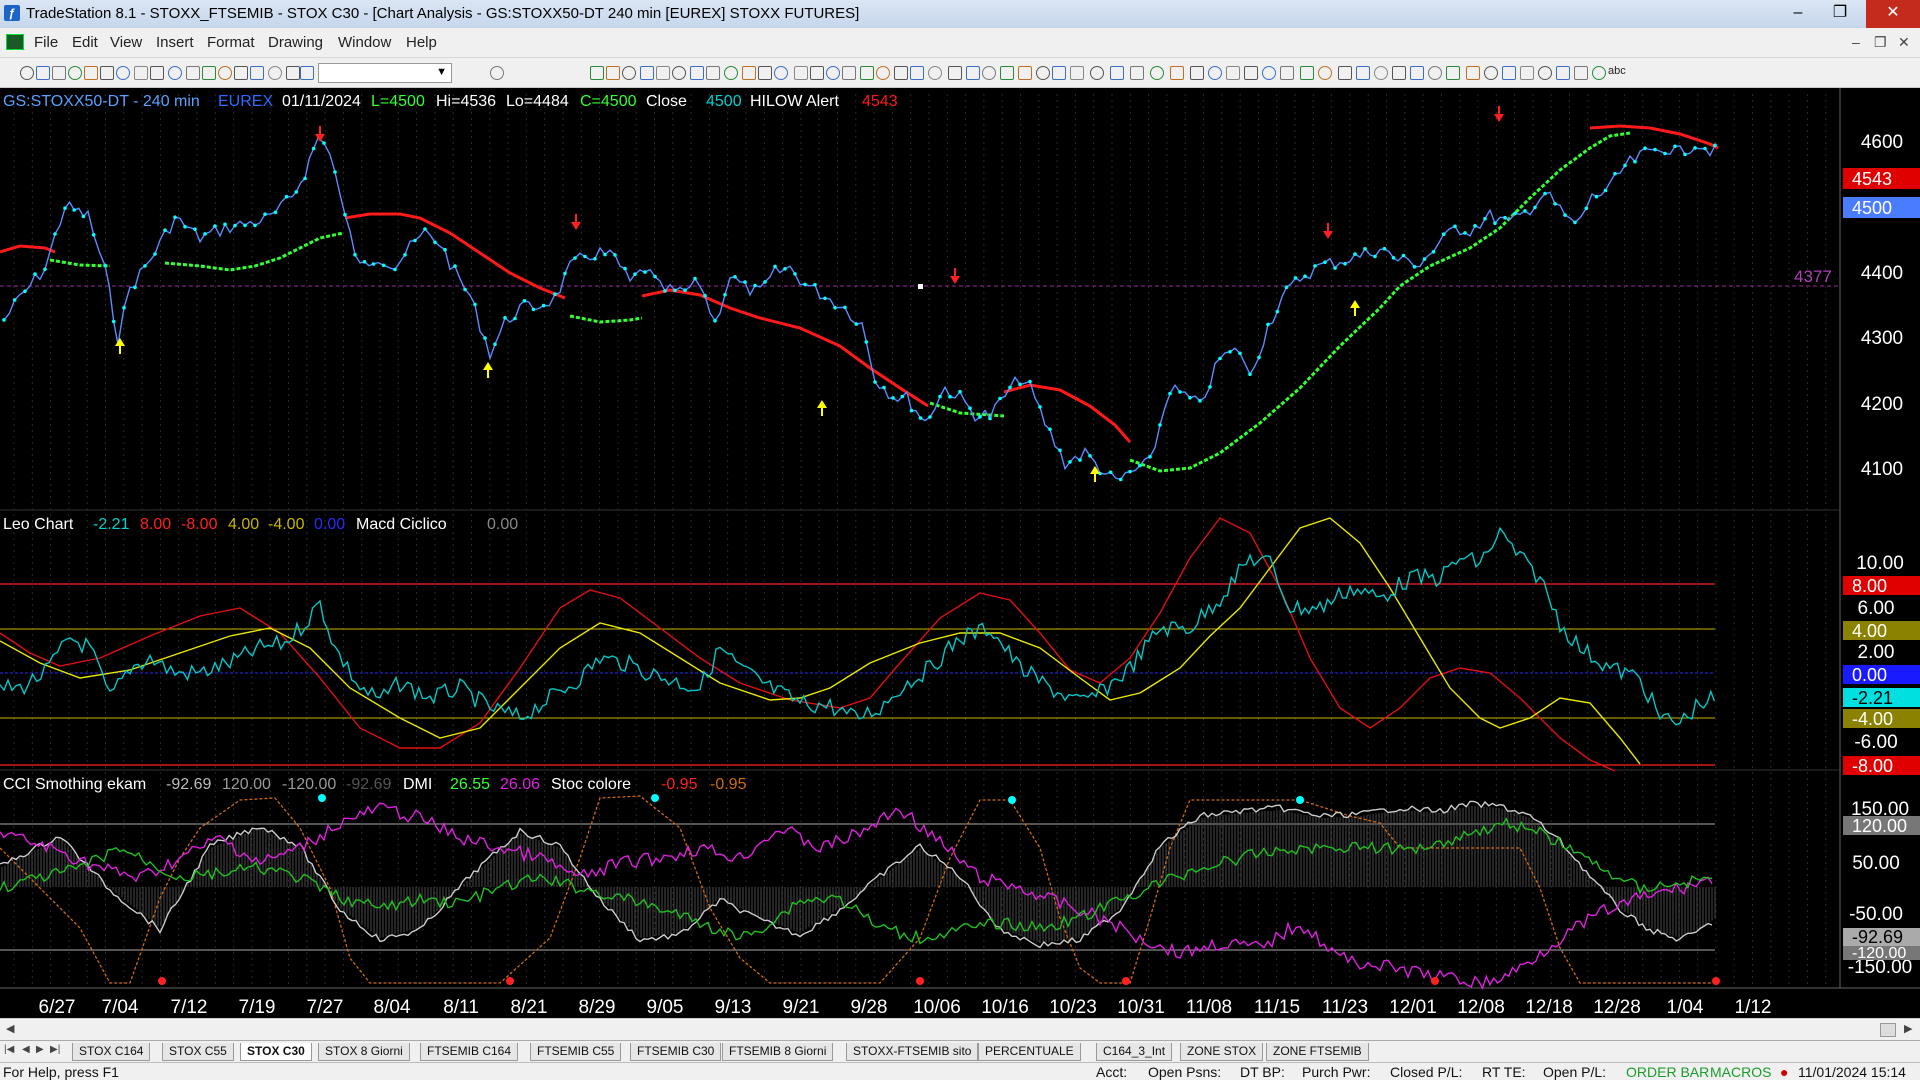  What do you see at coordinates (198, 1052) in the screenshot?
I see `tab-stox-c55: STOX C55` at bounding box center [198, 1052].